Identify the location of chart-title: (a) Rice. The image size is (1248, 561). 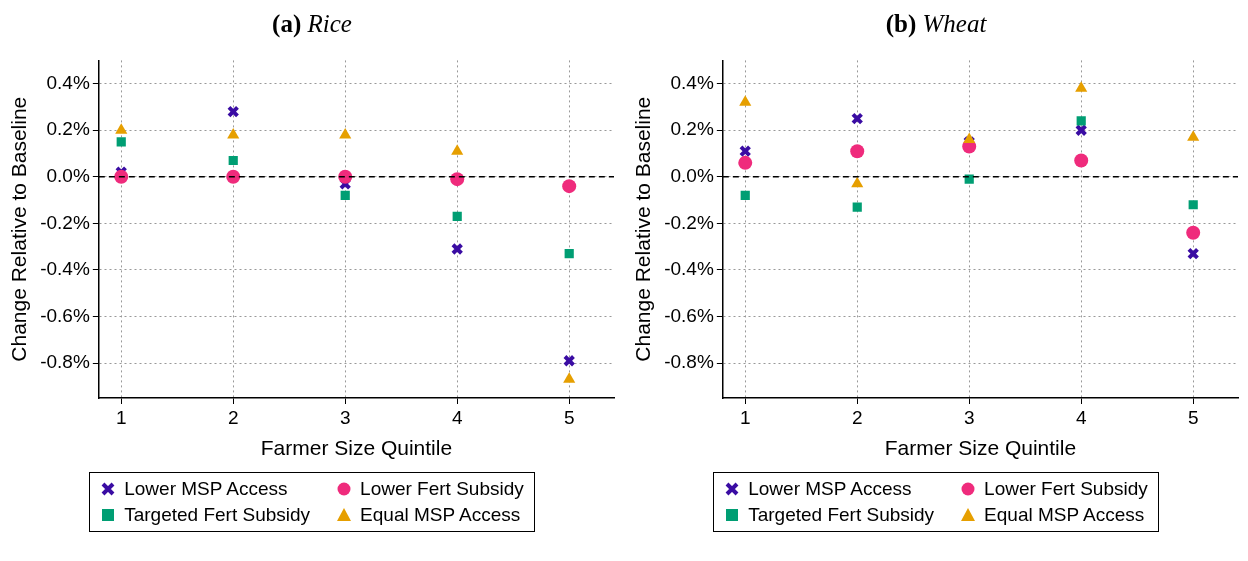
(312, 23).